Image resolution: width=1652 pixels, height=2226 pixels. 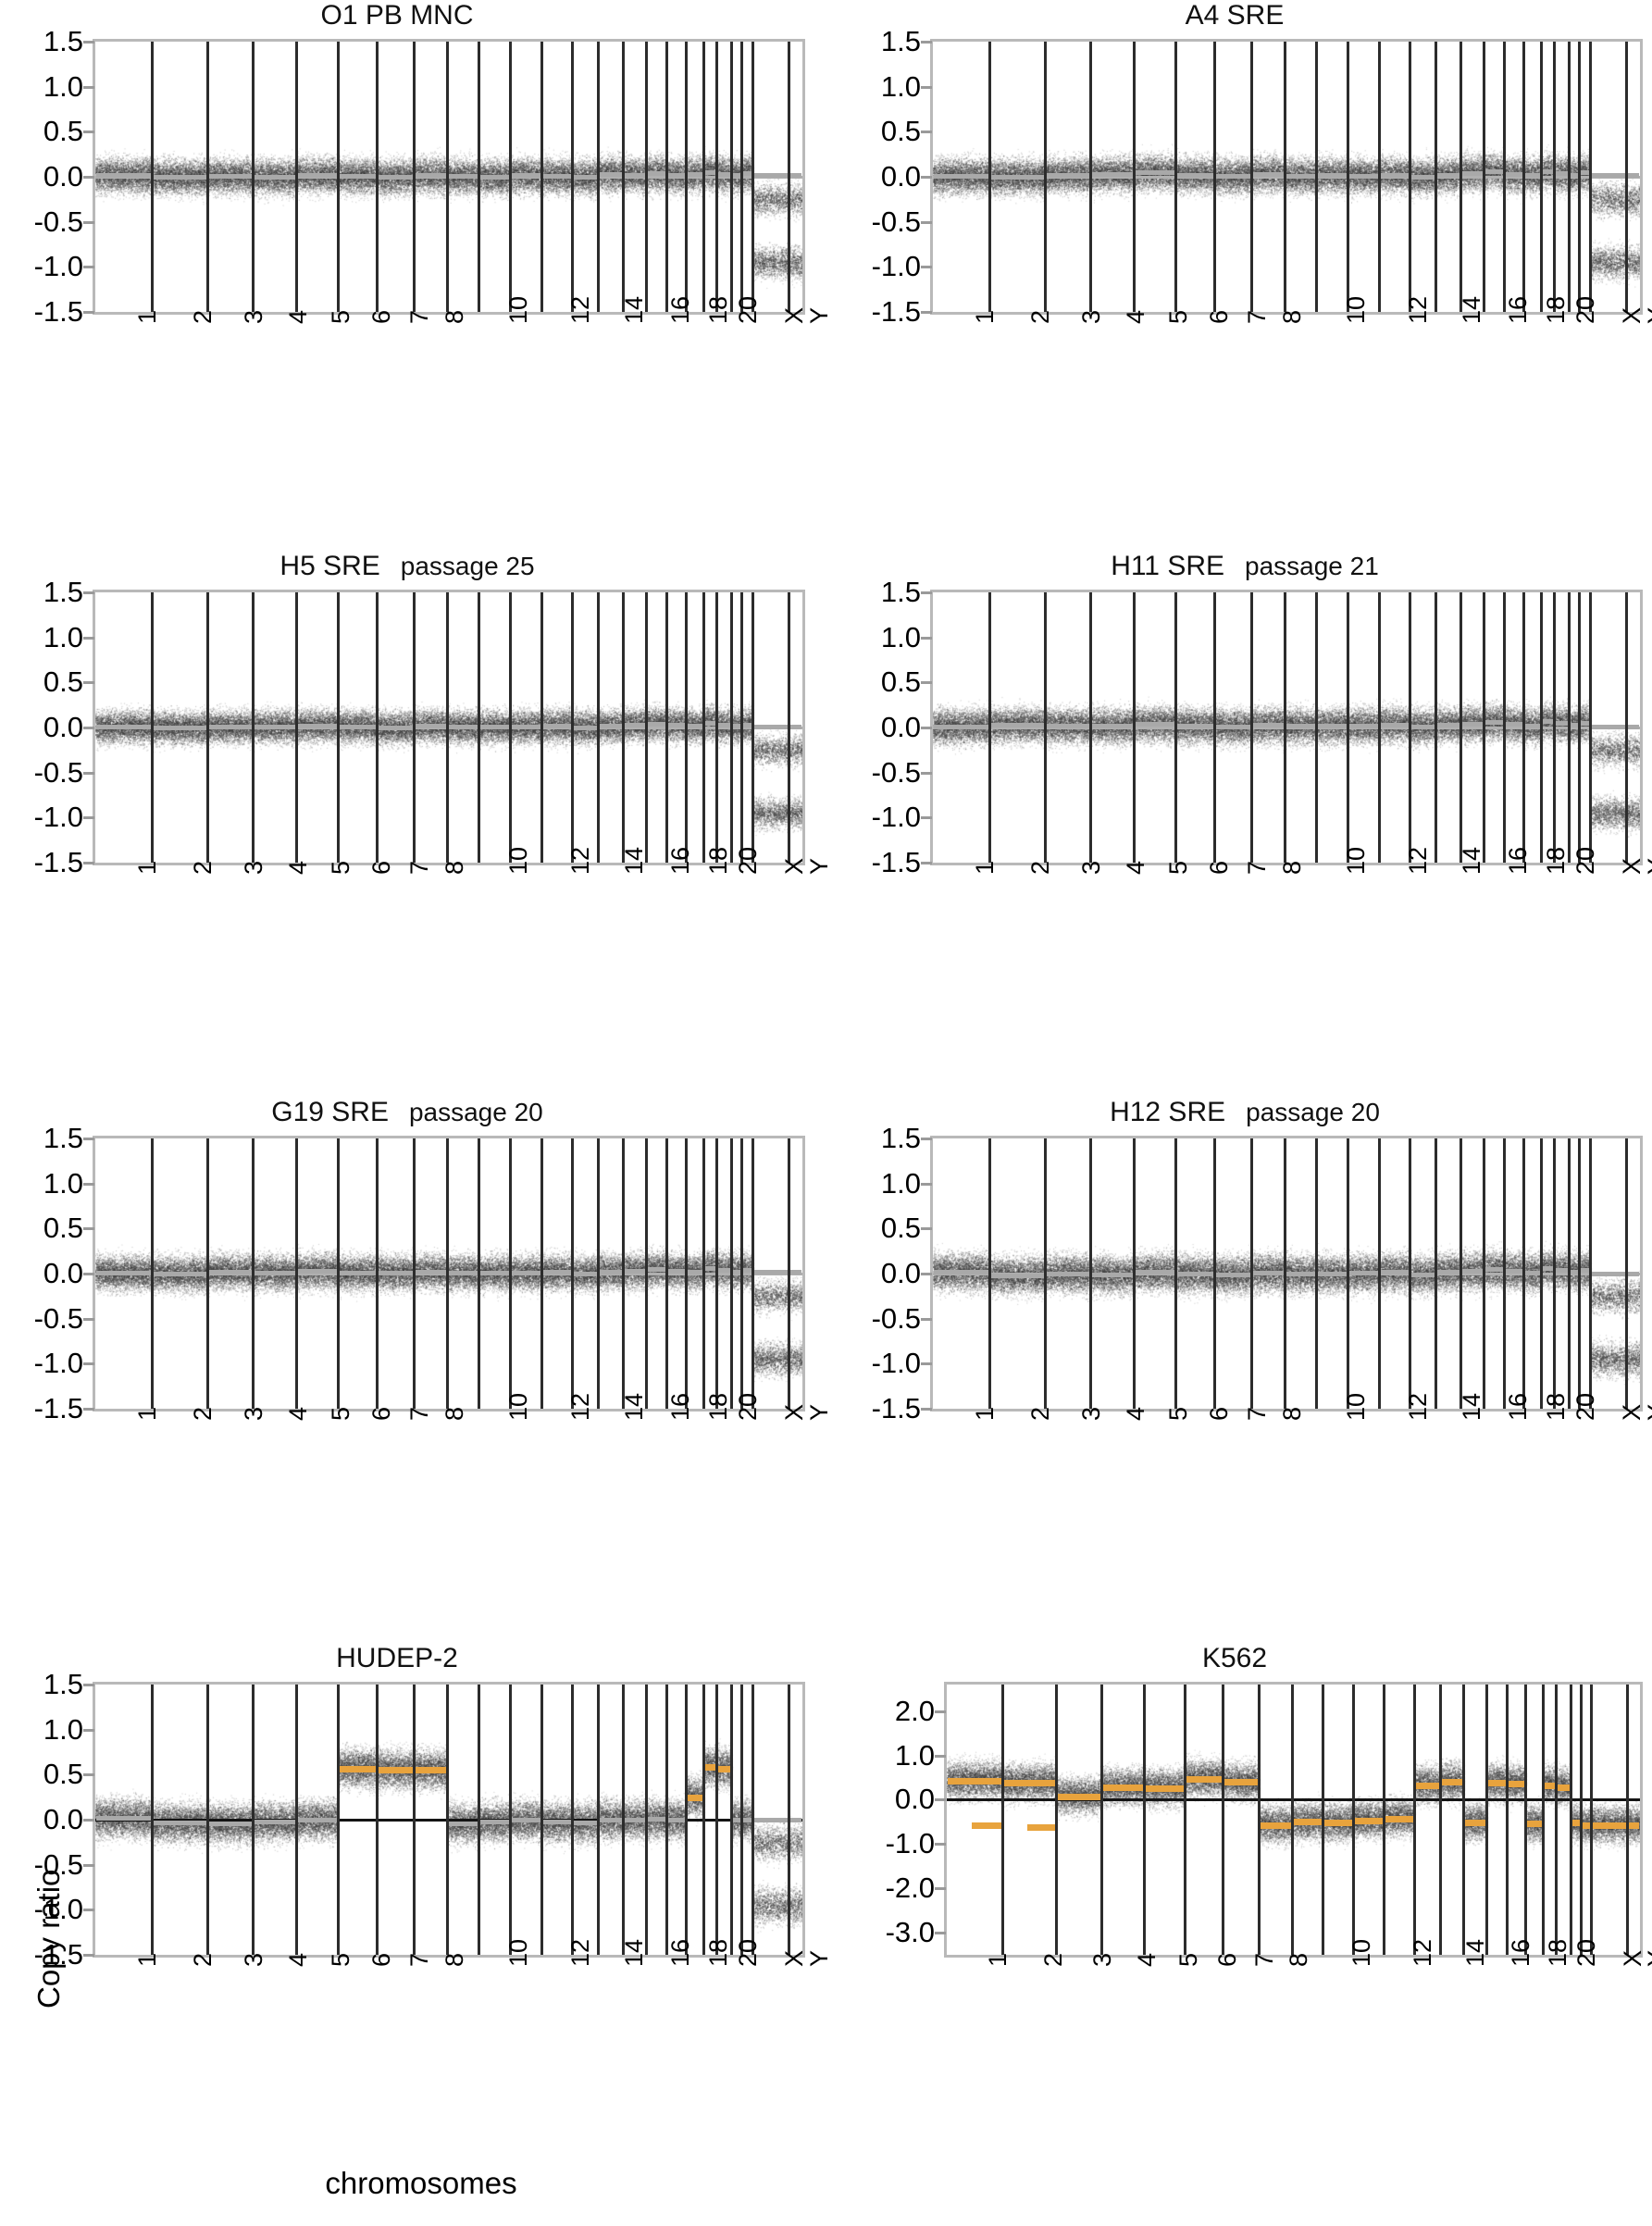 What do you see at coordinates (896, 1318) in the screenshot?
I see `y-tick-label: -0.5` at bounding box center [896, 1318].